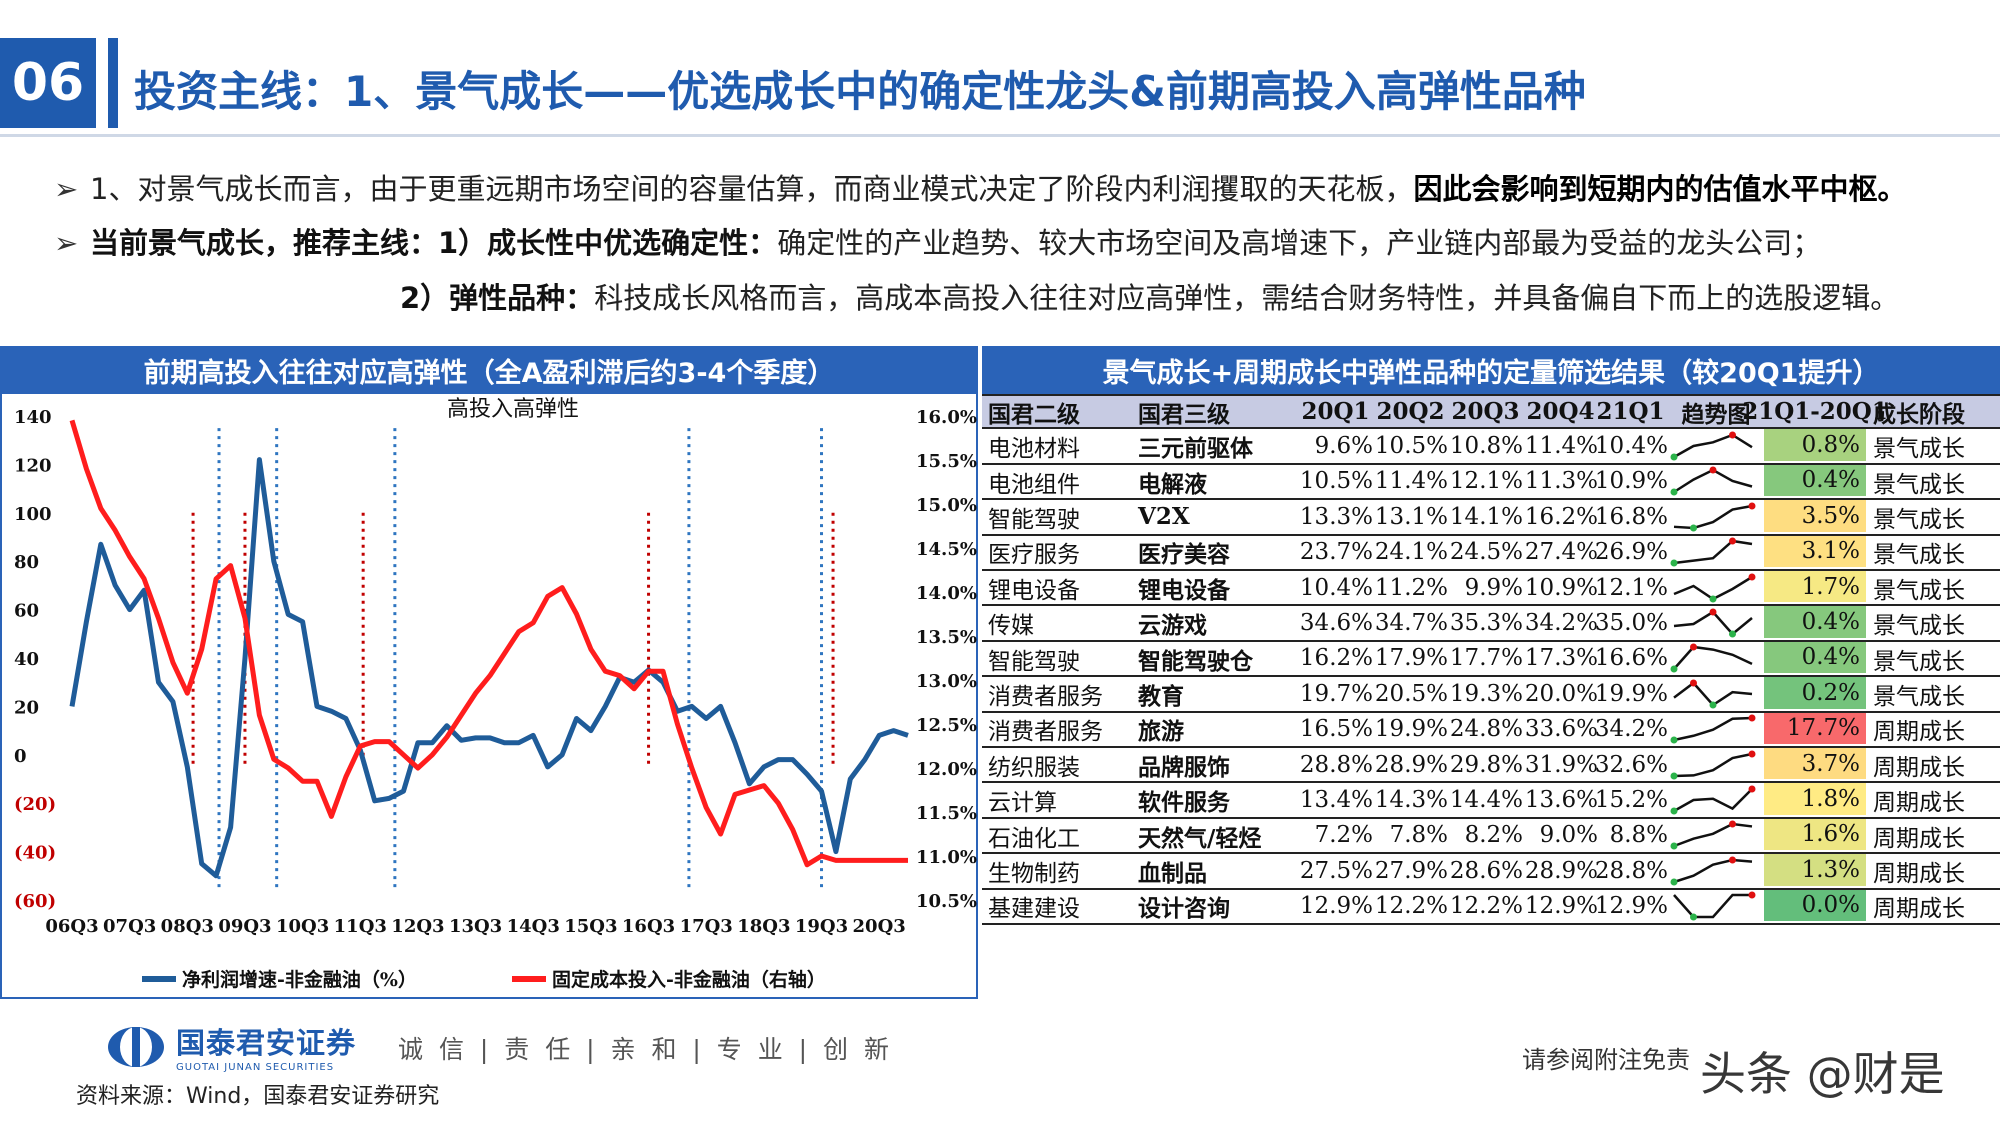 The image size is (2000, 1125). Describe the element at coordinates (763, 926) in the screenshot. I see `x-axis-tick-label: 18Q3` at that location.